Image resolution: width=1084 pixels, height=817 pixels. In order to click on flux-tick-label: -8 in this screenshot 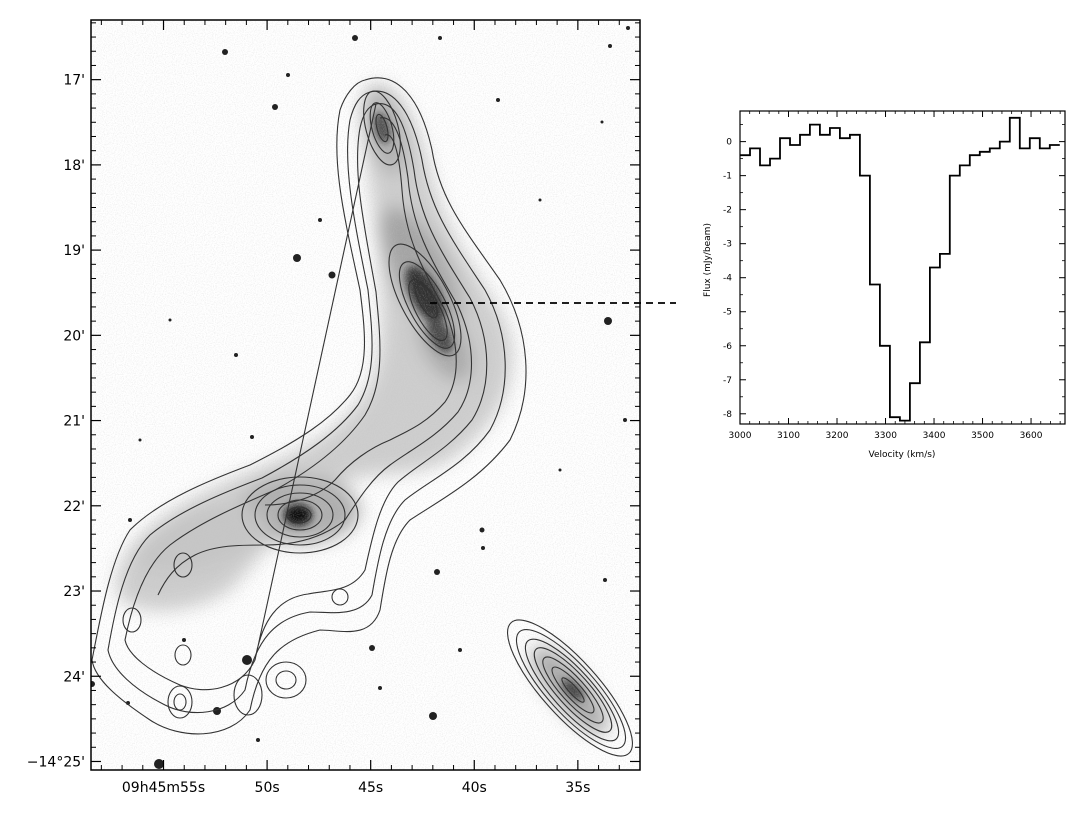, I will do `click(727, 415)`.